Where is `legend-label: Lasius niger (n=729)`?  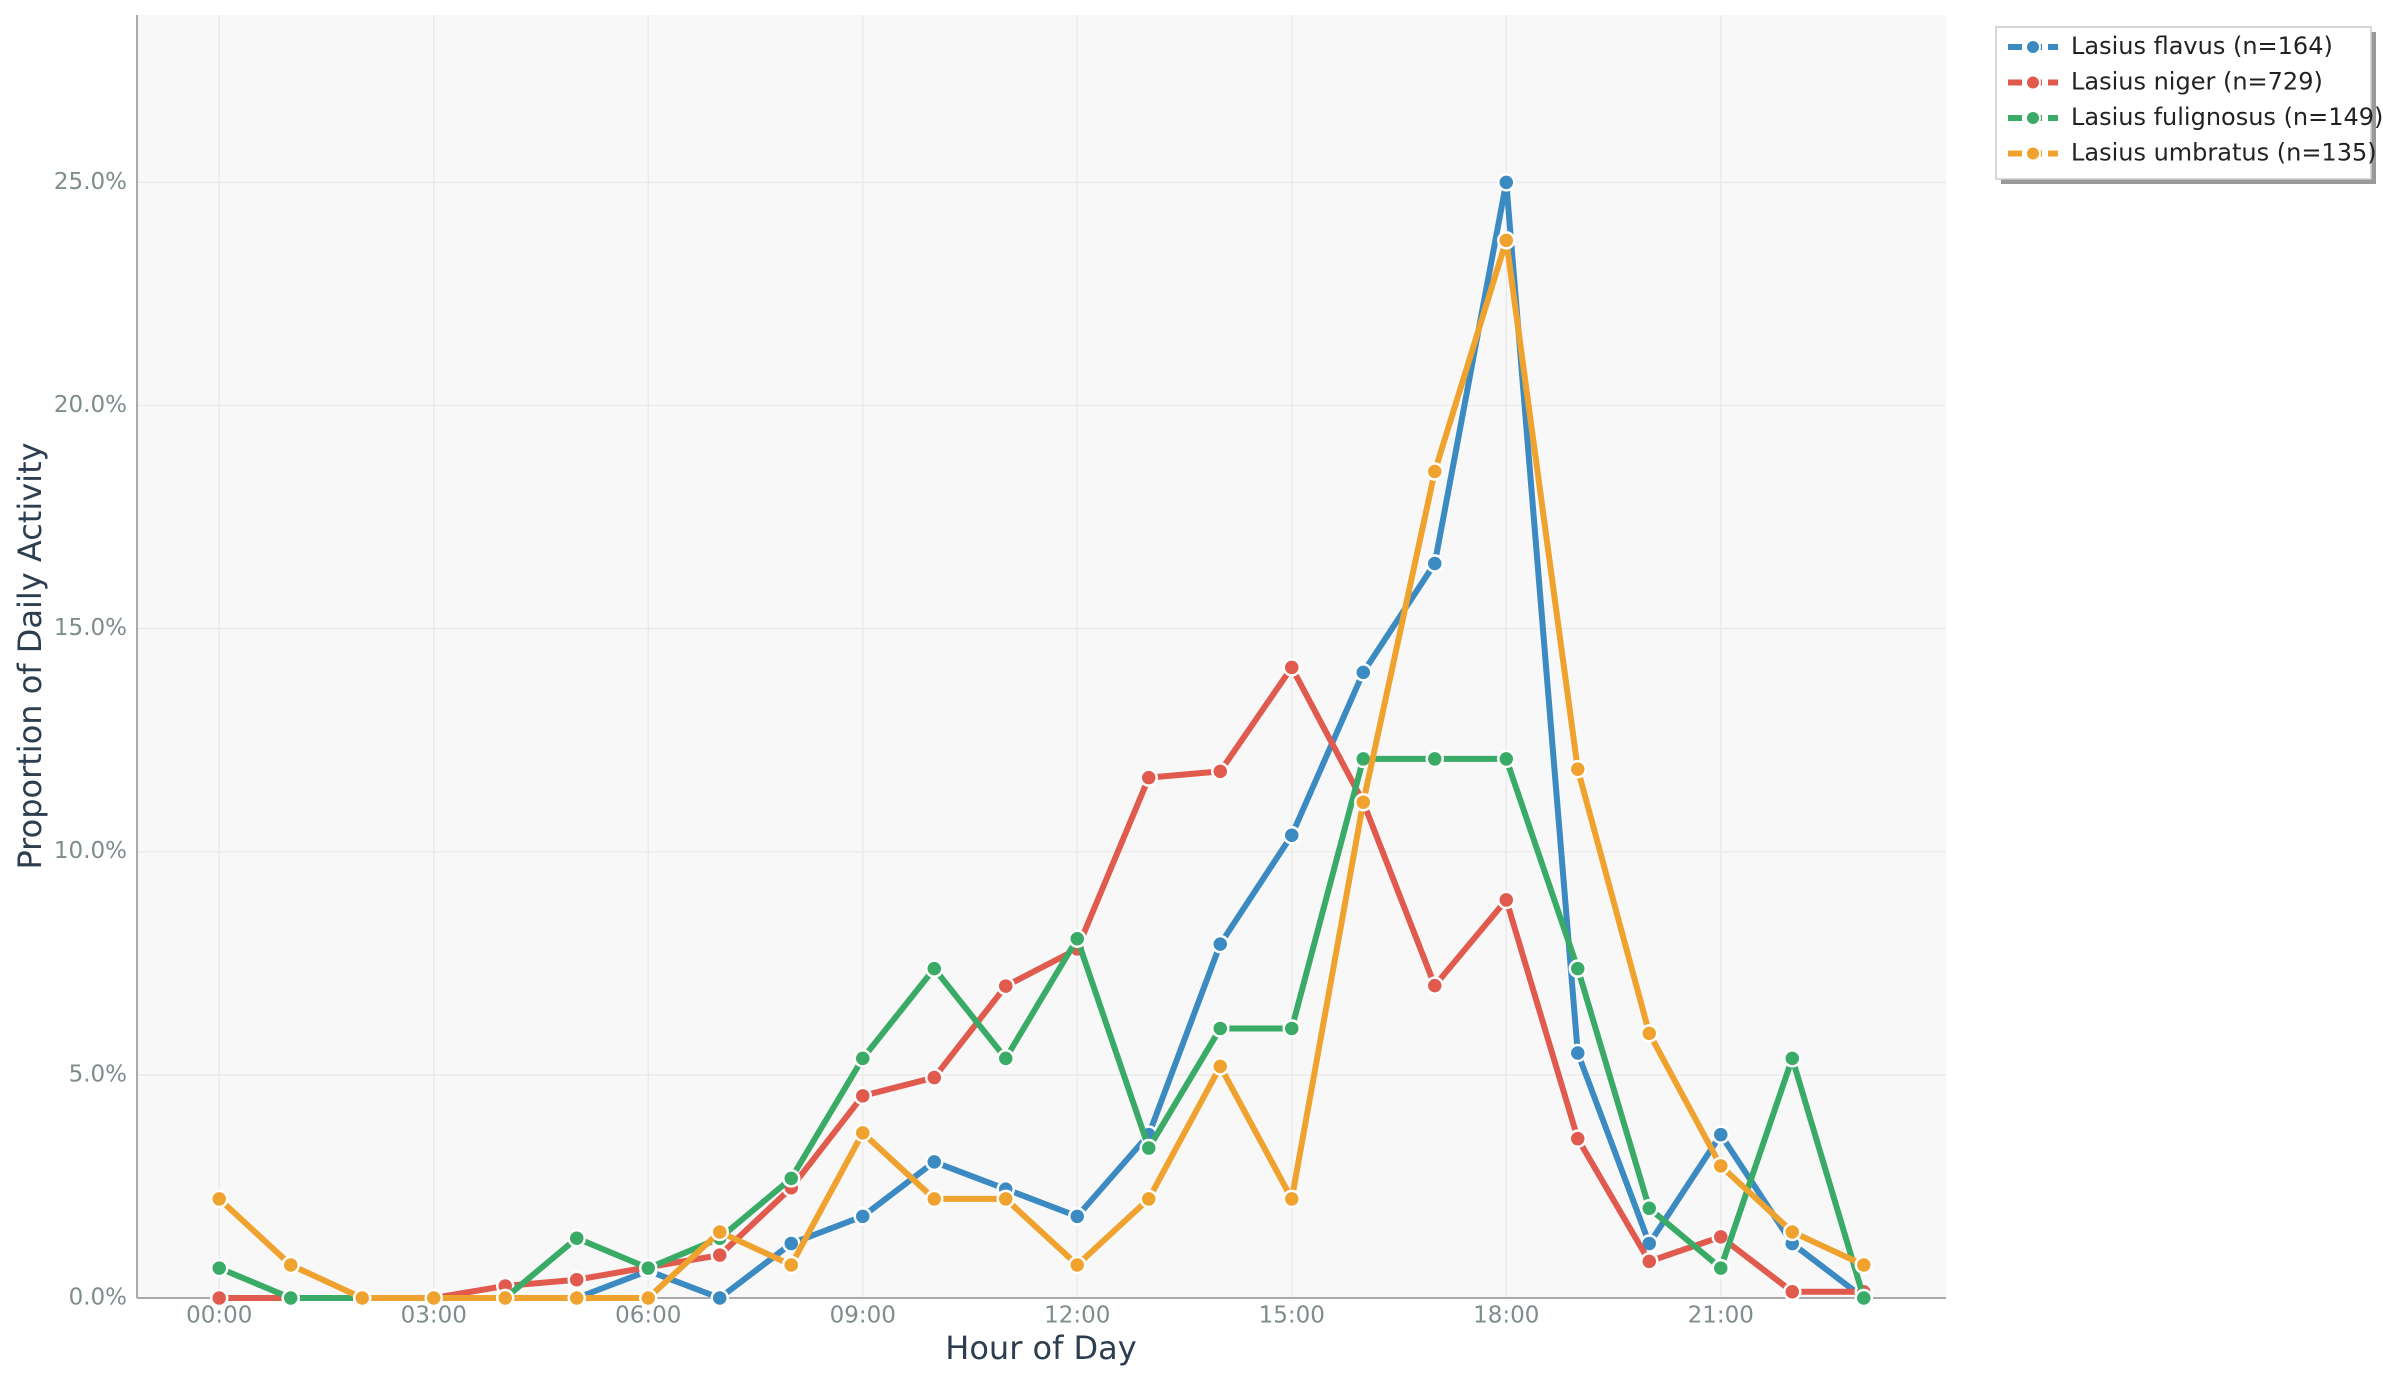
legend-label: Lasius niger (n=729) is located at coordinates (2197, 82).